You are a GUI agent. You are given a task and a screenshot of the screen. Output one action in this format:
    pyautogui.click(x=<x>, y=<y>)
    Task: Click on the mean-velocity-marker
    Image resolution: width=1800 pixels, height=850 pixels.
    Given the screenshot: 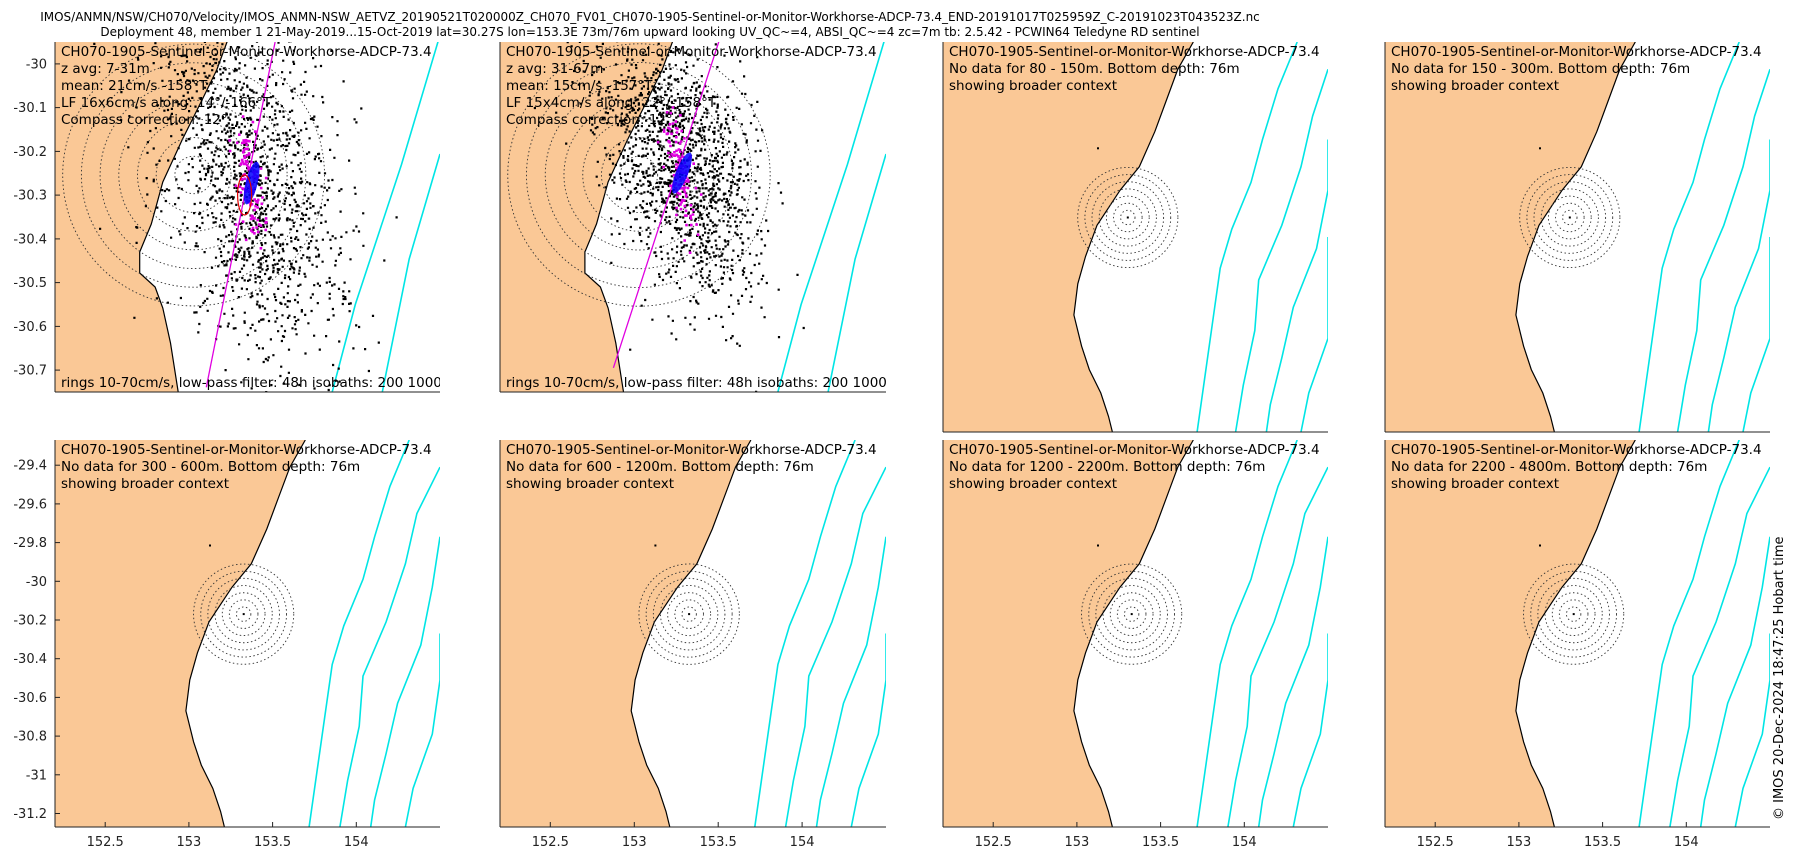 What is the action you would take?
    pyautogui.click(x=682, y=173)
    